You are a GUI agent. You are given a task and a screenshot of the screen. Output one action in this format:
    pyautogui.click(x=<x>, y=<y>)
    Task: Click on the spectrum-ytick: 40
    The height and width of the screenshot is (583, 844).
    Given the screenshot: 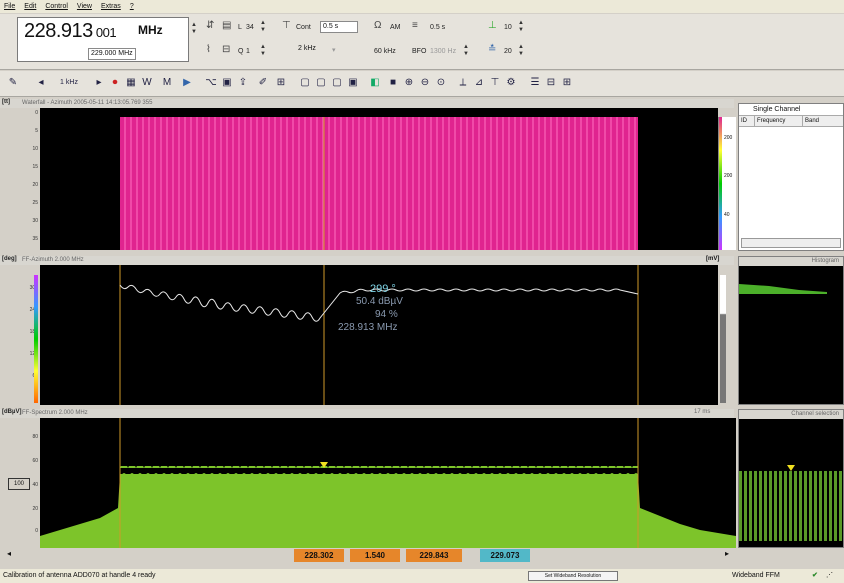 What is the action you would take?
    pyautogui.click(x=35, y=485)
    